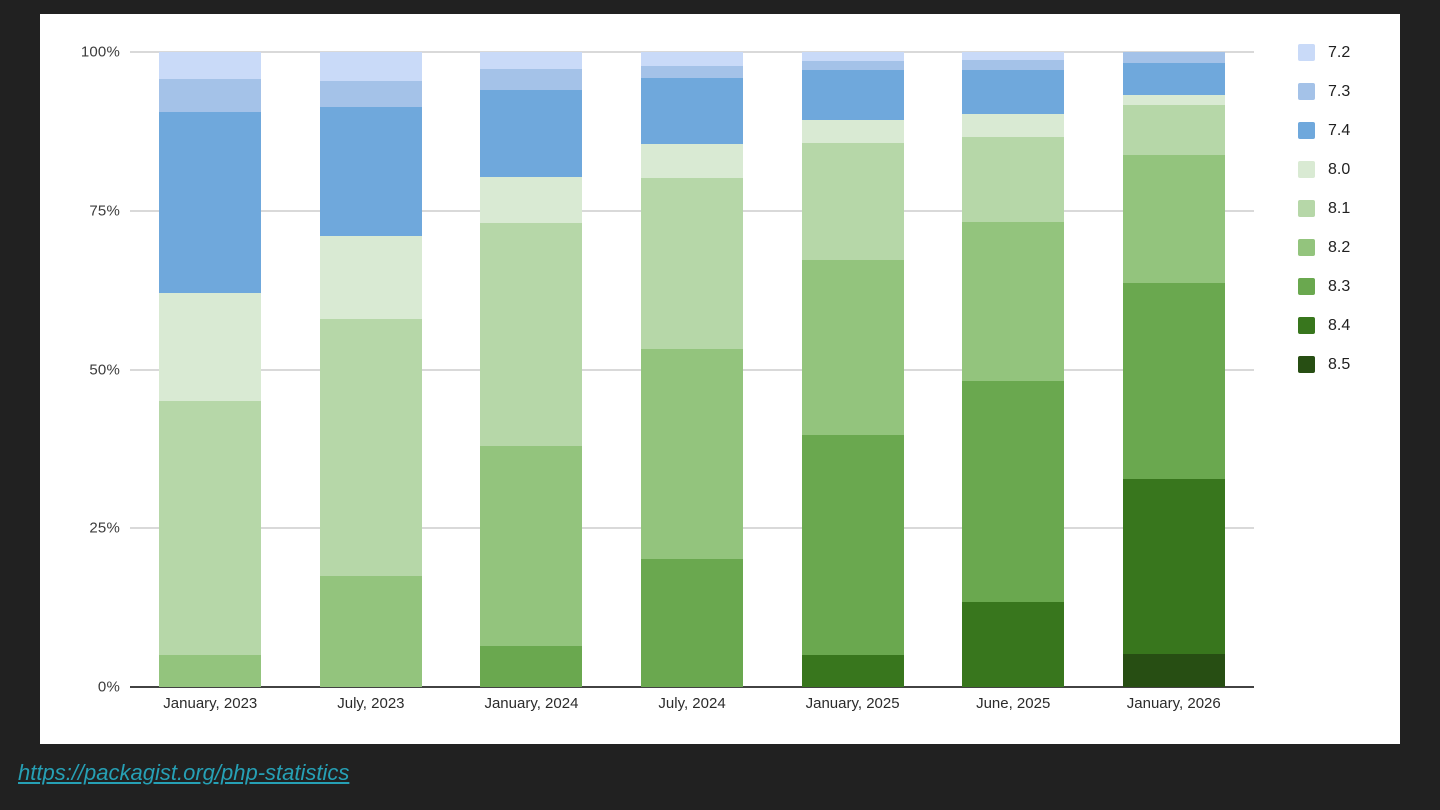 The image size is (1440, 810). Describe the element at coordinates (1324, 130) in the screenshot. I see `legend-item-7.4: 7.4` at that location.